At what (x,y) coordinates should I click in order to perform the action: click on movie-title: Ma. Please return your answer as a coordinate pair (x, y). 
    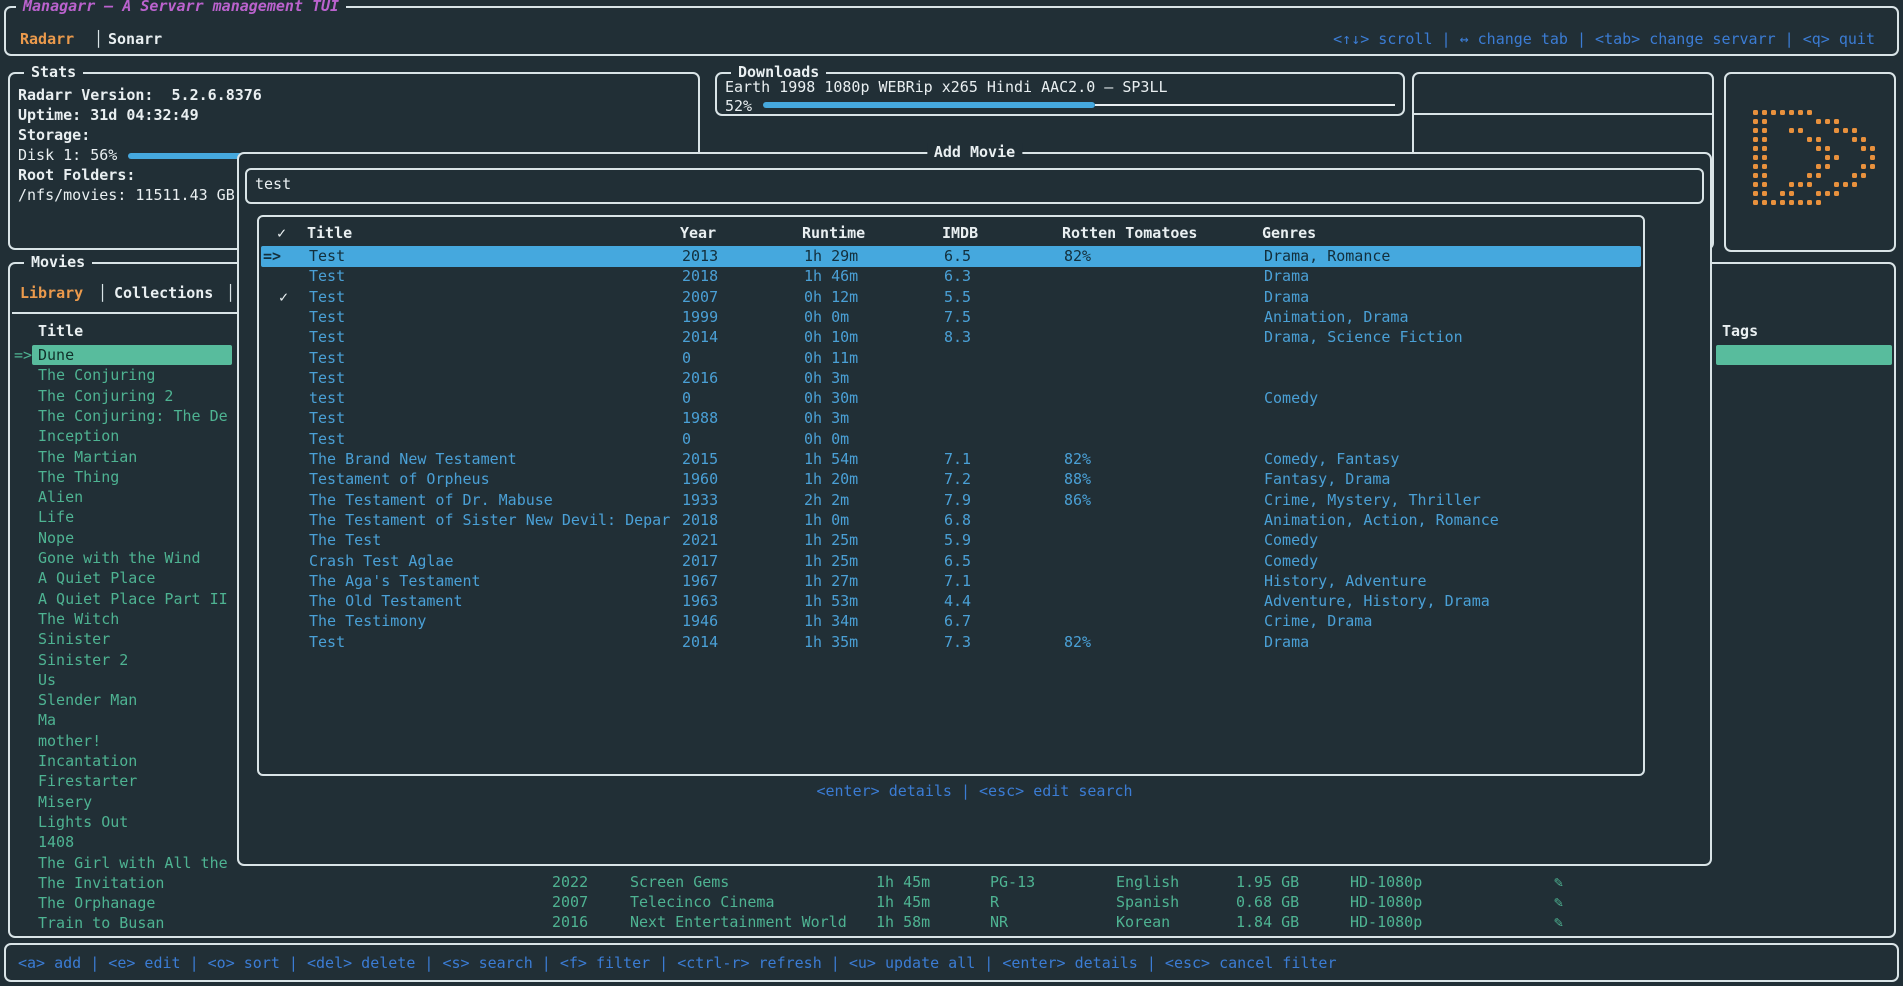
    Looking at the image, I should click on (47, 720).